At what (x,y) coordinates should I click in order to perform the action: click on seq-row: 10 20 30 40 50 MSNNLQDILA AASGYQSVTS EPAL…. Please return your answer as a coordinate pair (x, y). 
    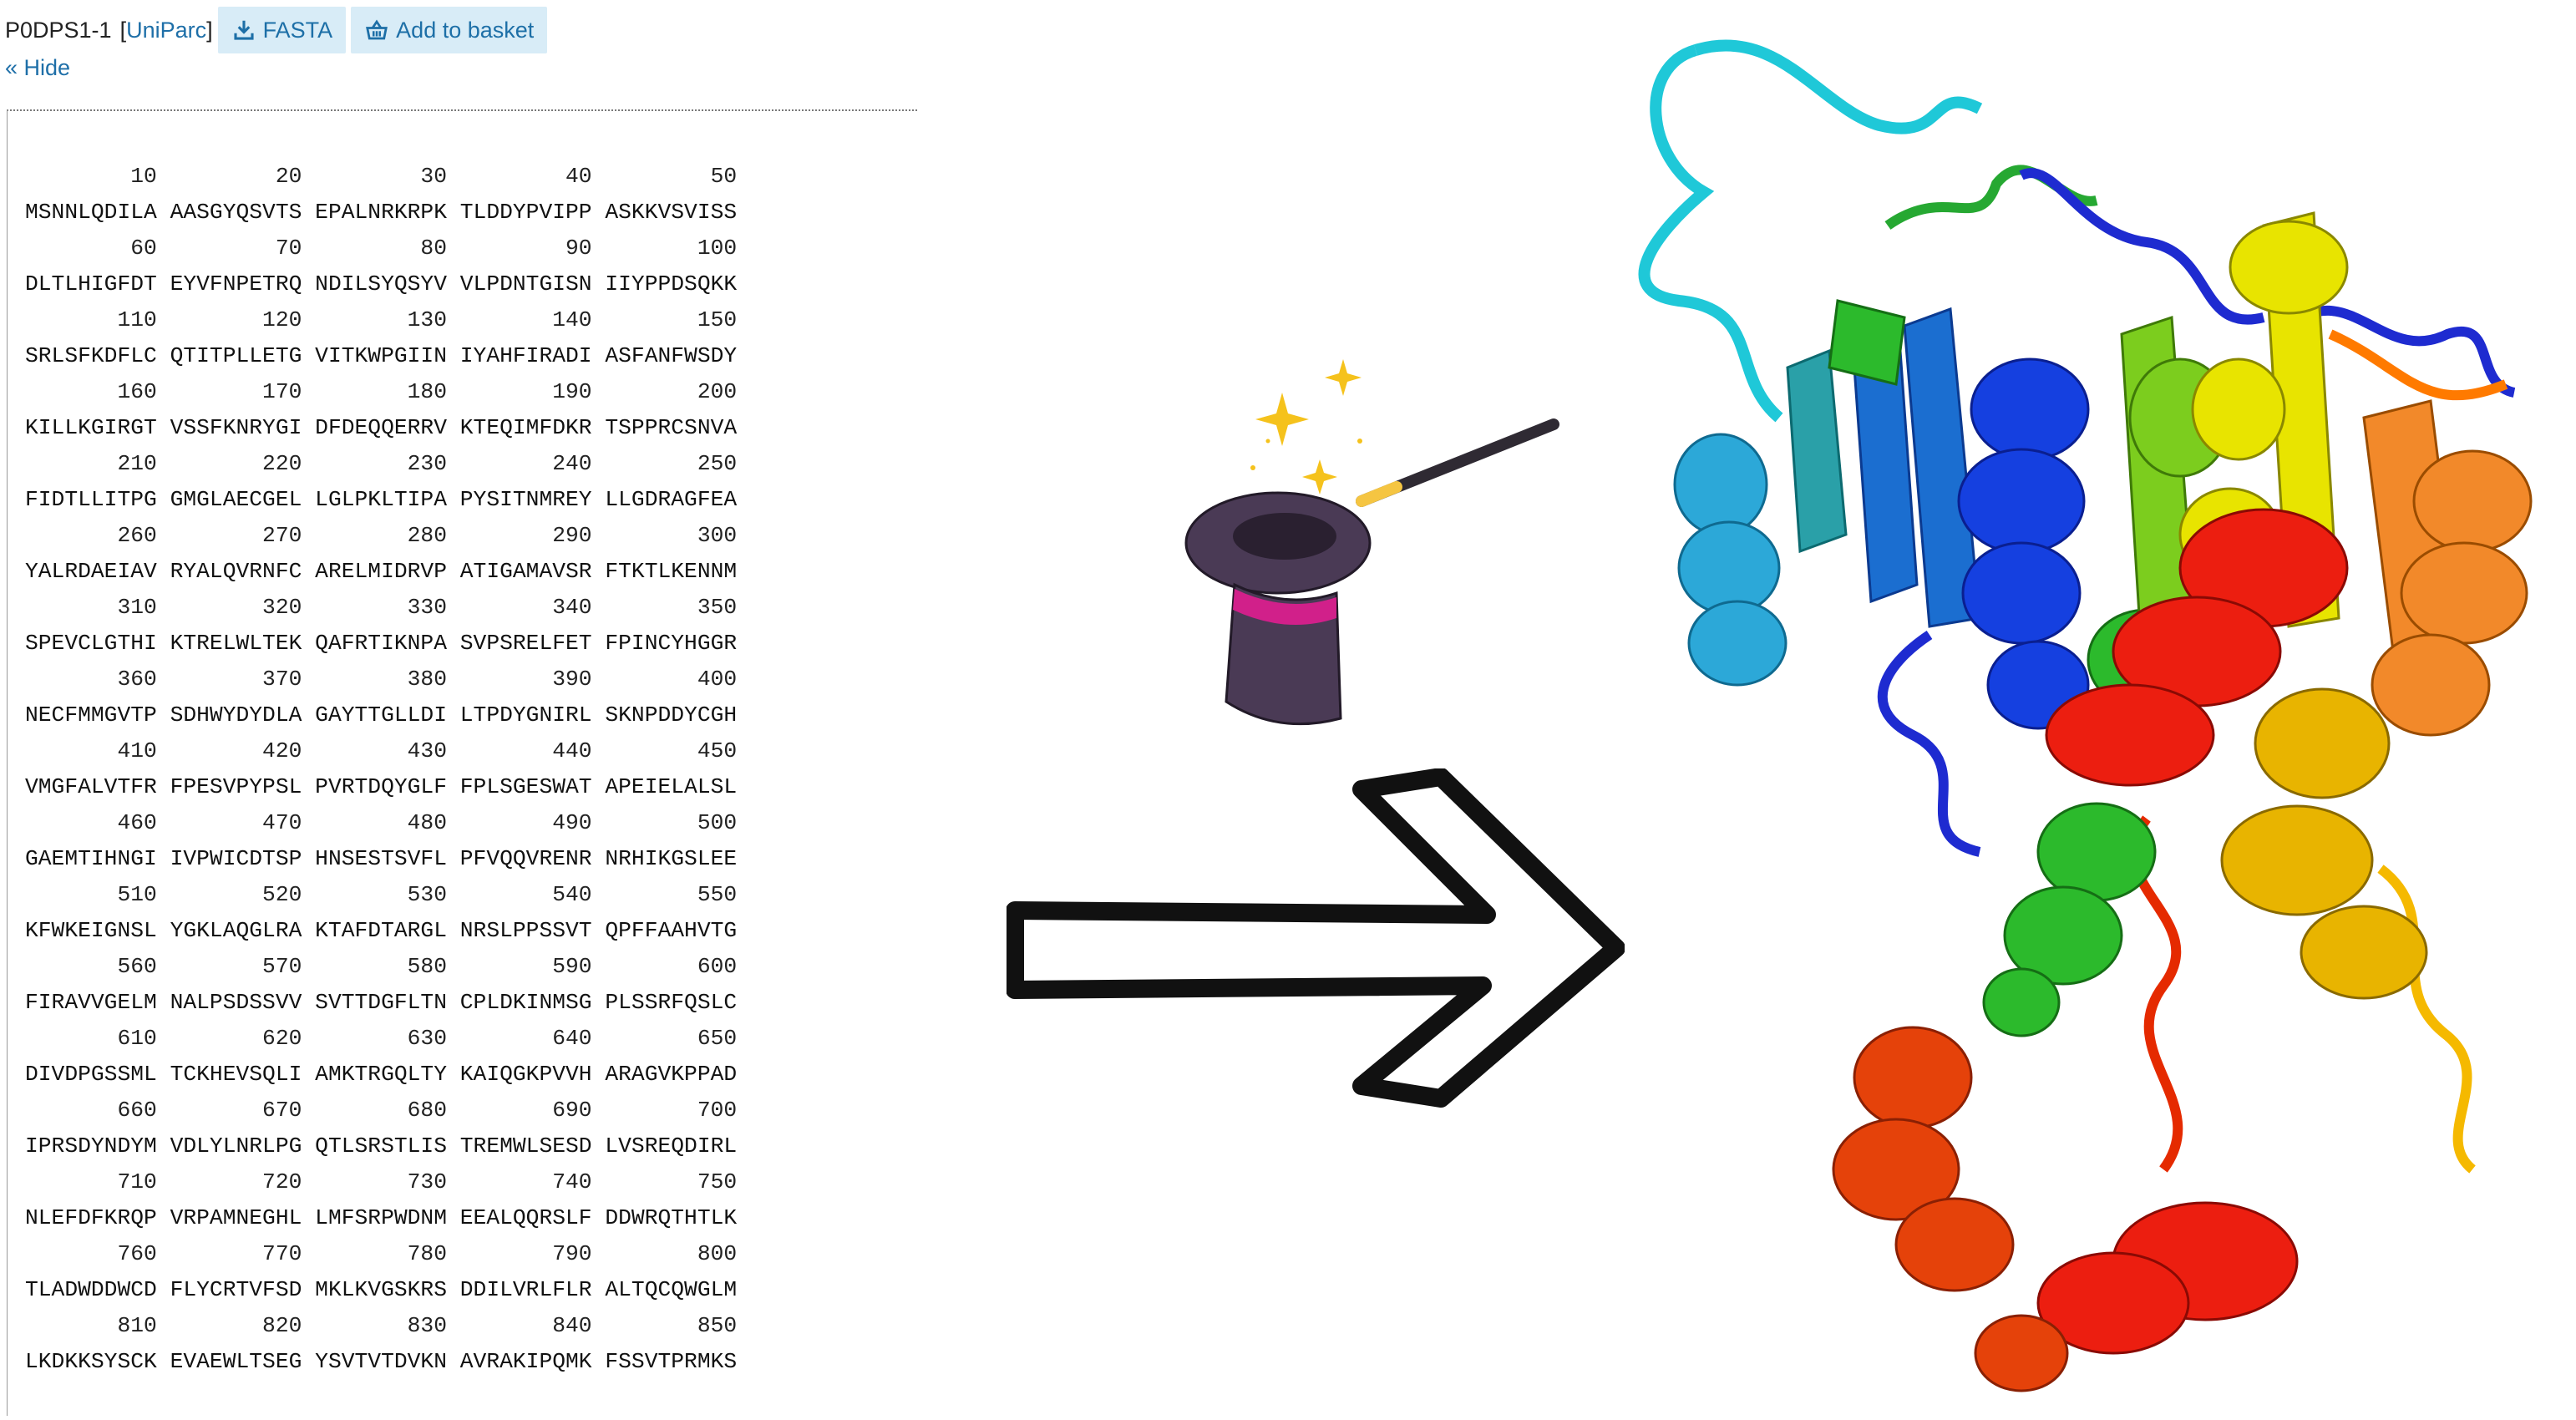
    Looking at the image, I should click on (381, 195).